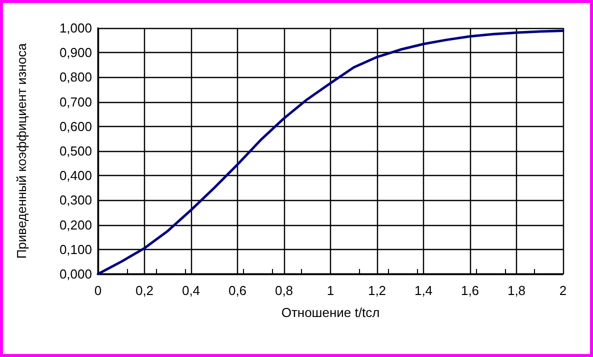  I want to click on x-tick-label: 1,2, so click(377, 290).